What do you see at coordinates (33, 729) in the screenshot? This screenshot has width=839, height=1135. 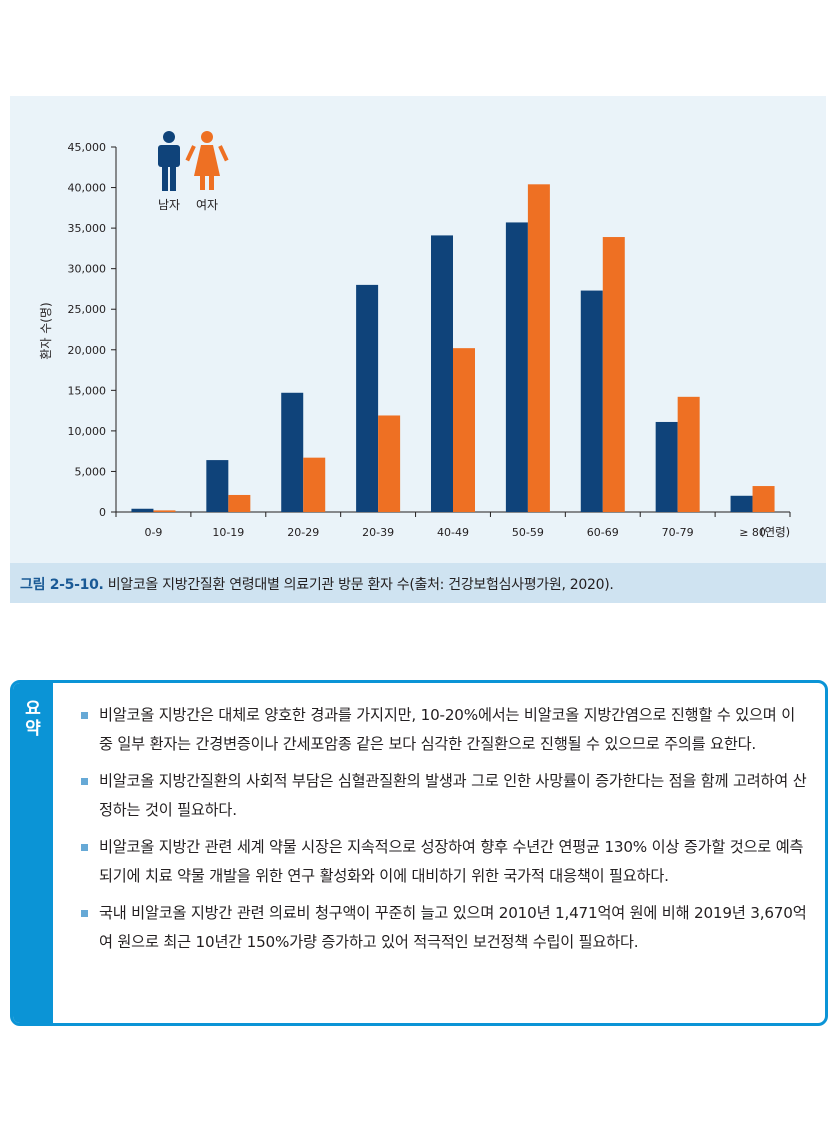 I see `summary-tab-char-2: 약` at bounding box center [33, 729].